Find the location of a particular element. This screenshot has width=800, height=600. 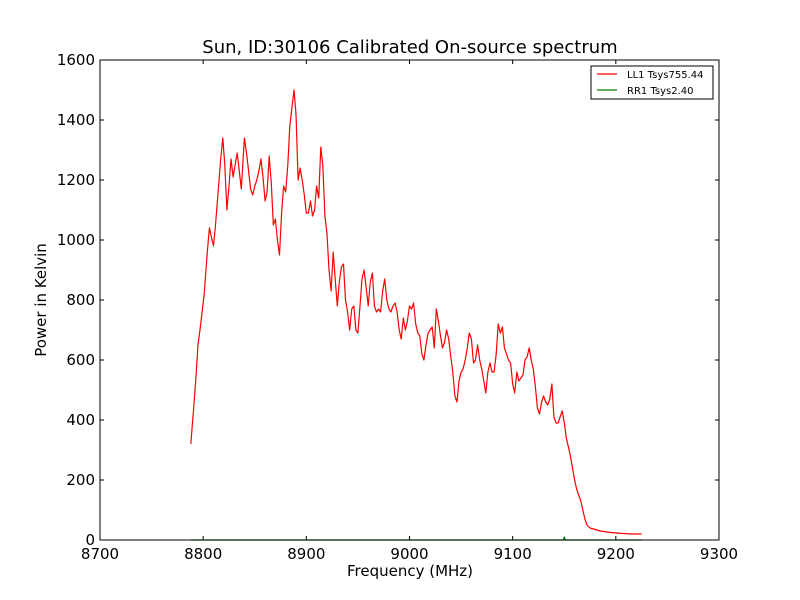

y-tick-label: 0 is located at coordinates (90, 540).